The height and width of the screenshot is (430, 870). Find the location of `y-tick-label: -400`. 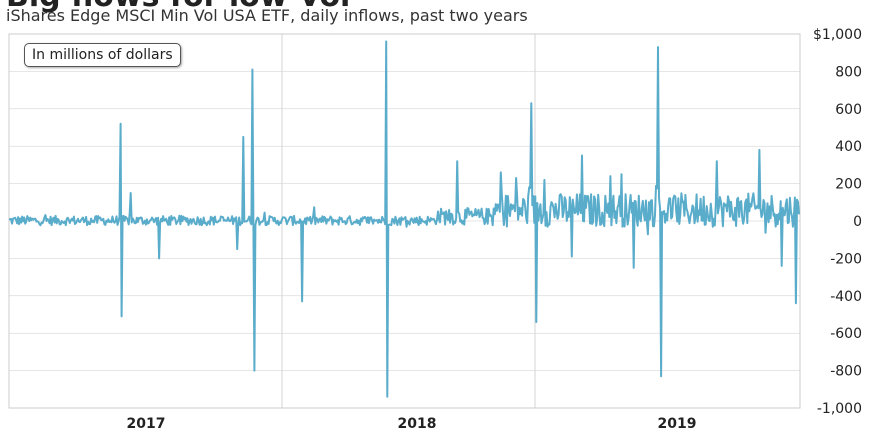

y-tick-label: -400 is located at coordinates (846, 297).